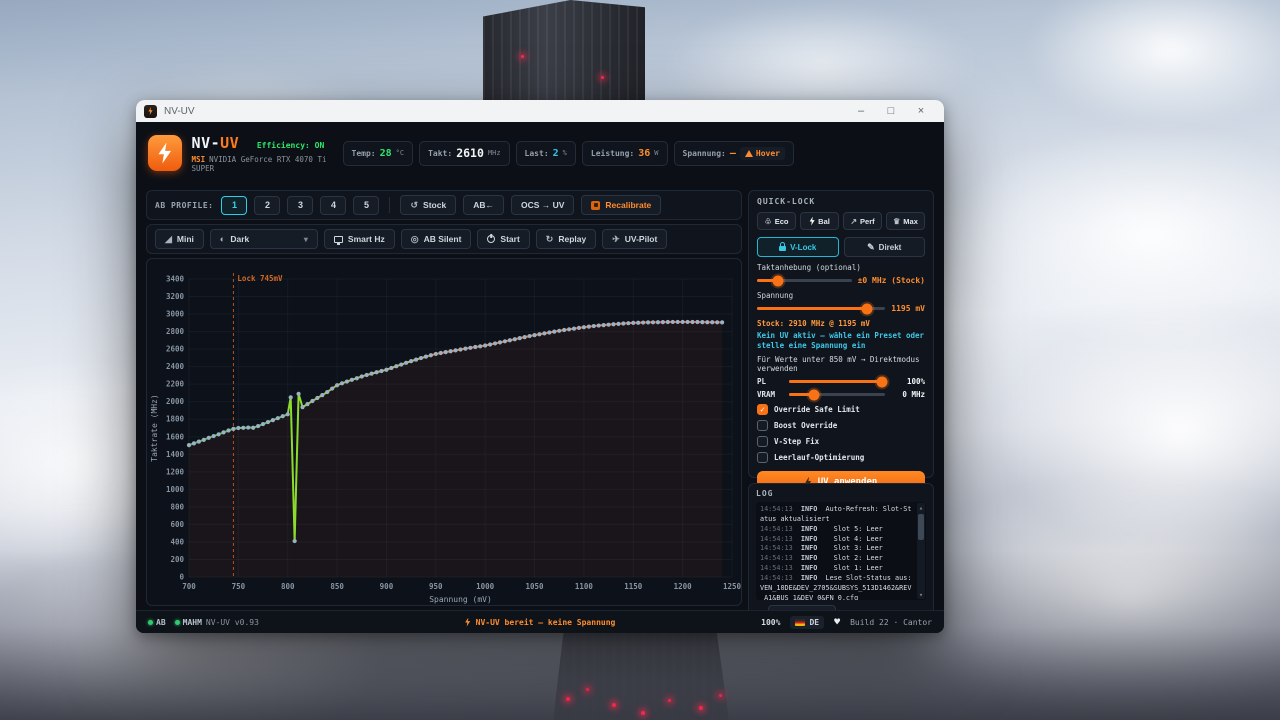  Describe the element at coordinates (566, 239) in the screenshot. I see `replay-button: ↻ Replay` at that location.